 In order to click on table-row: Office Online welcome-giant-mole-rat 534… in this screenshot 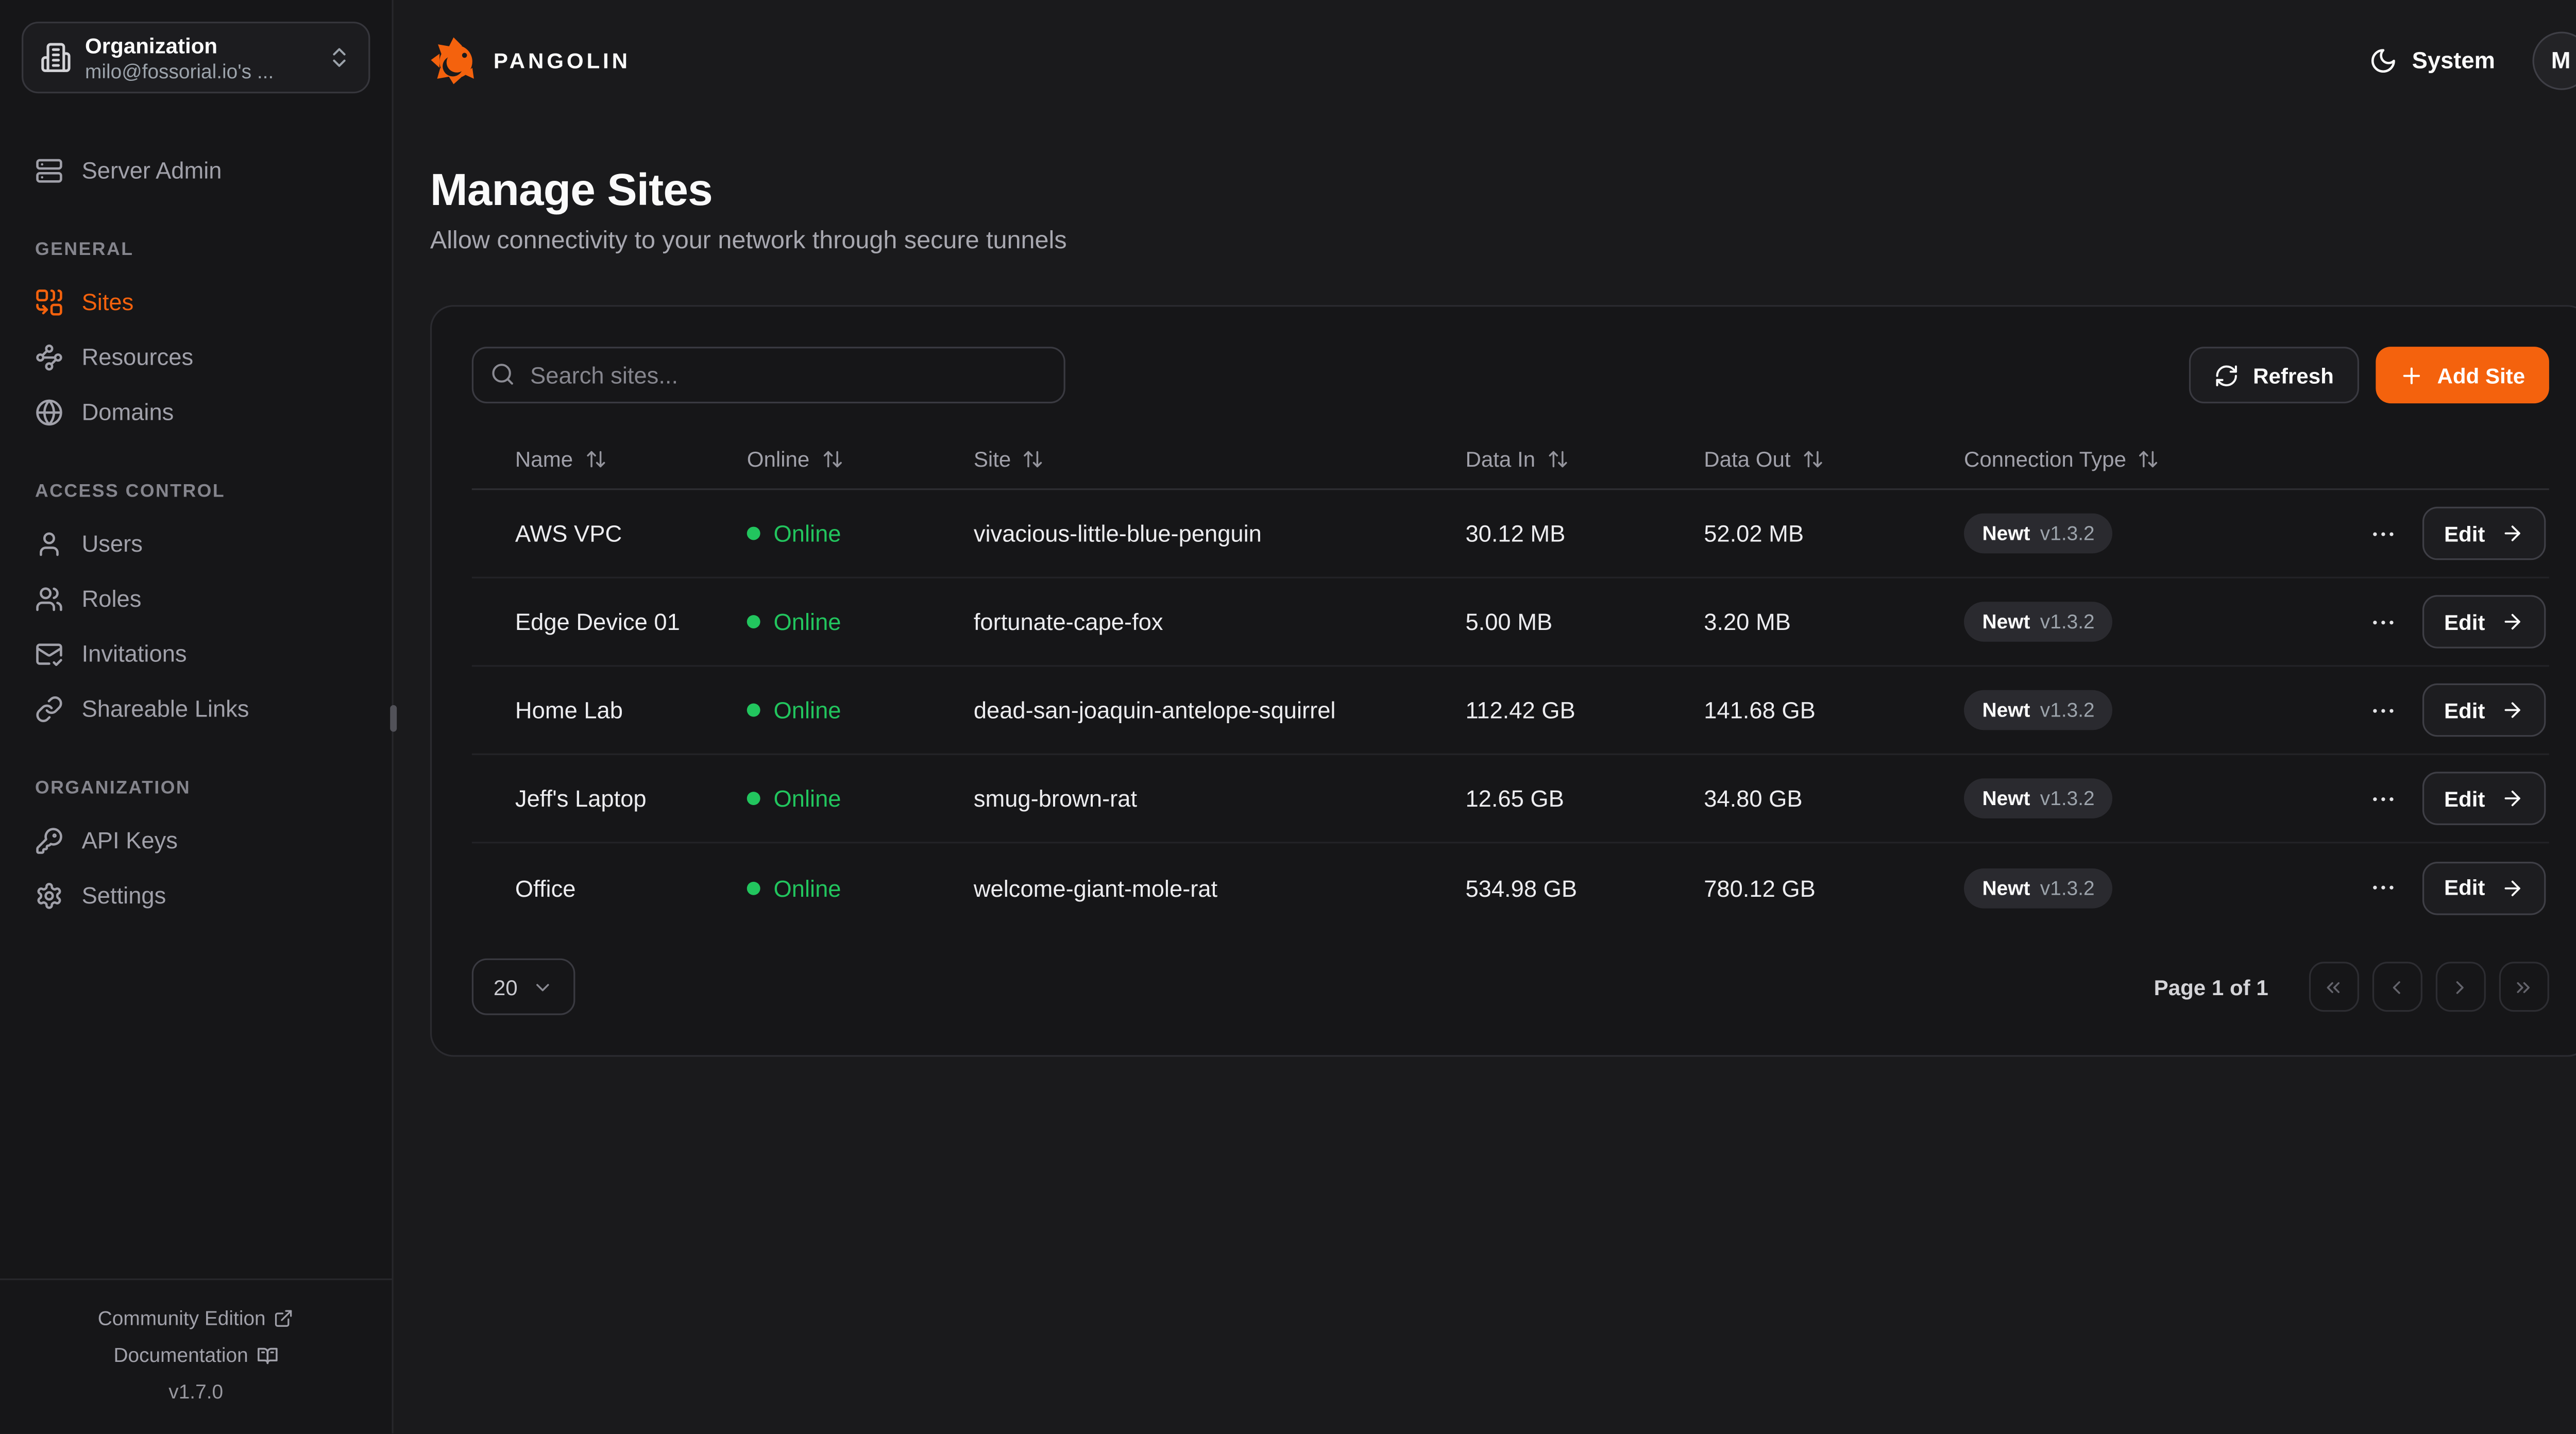, I will do `click(1510, 887)`.